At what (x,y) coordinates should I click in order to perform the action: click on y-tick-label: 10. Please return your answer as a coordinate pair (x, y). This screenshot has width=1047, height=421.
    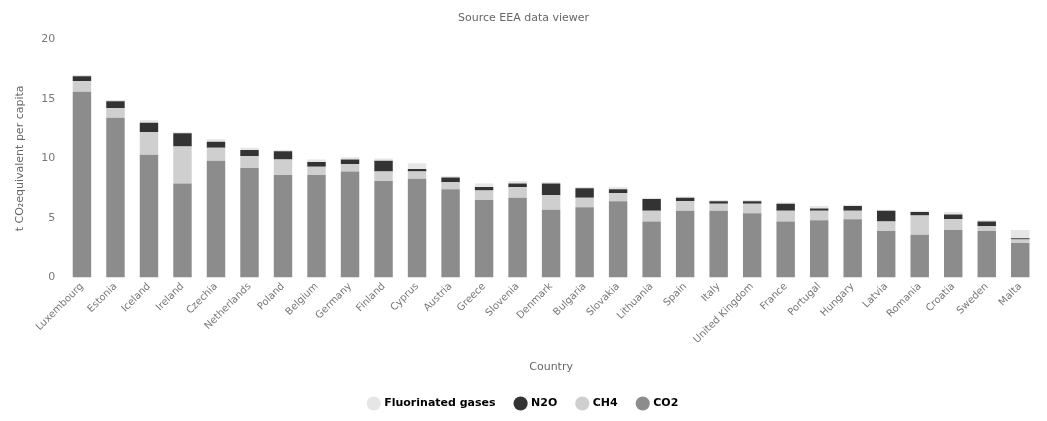
    Looking at the image, I should click on (48, 158).